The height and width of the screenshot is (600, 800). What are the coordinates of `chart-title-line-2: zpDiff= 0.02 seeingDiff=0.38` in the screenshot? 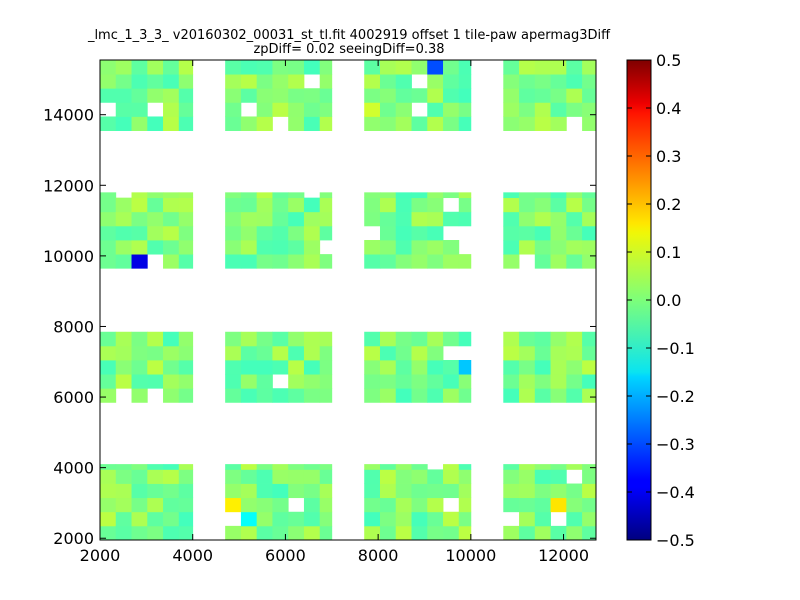 It's located at (348, 49).